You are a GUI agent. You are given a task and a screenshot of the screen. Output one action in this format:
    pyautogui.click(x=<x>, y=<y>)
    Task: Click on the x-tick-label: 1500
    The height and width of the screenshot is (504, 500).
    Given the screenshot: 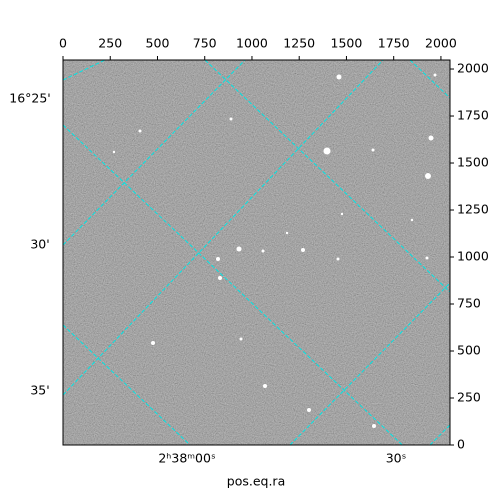 What is the action you would take?
    pyautogui.click(x=347, y=43)
    